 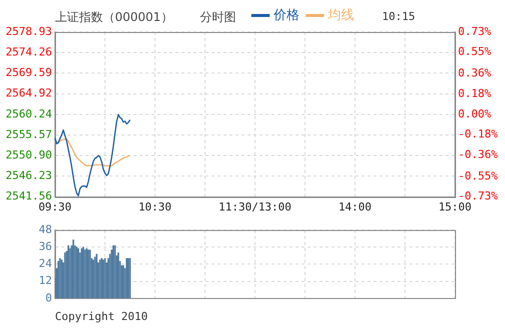 What do you see at coordinates (29, 155) in the screenshot?
I see `y-tick-label: 2550.90` at bounding box center [29, 155].